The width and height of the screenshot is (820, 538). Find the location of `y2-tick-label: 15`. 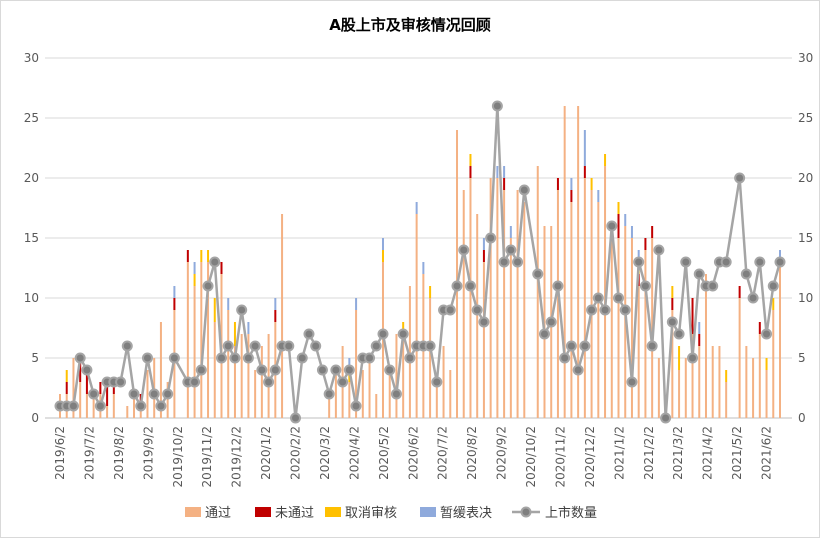

y2-tick-label: 15 is located at coordinates (805, 238).